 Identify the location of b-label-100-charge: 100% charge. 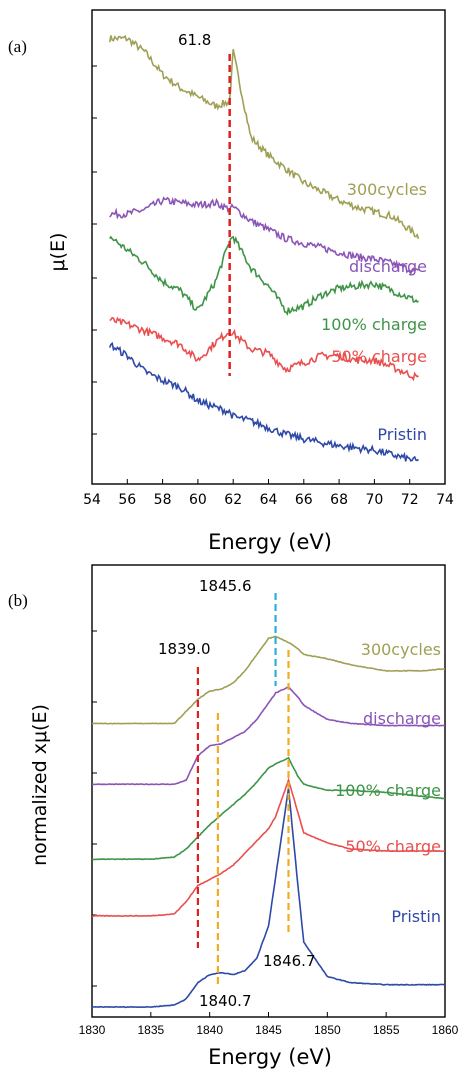
(388, 790).